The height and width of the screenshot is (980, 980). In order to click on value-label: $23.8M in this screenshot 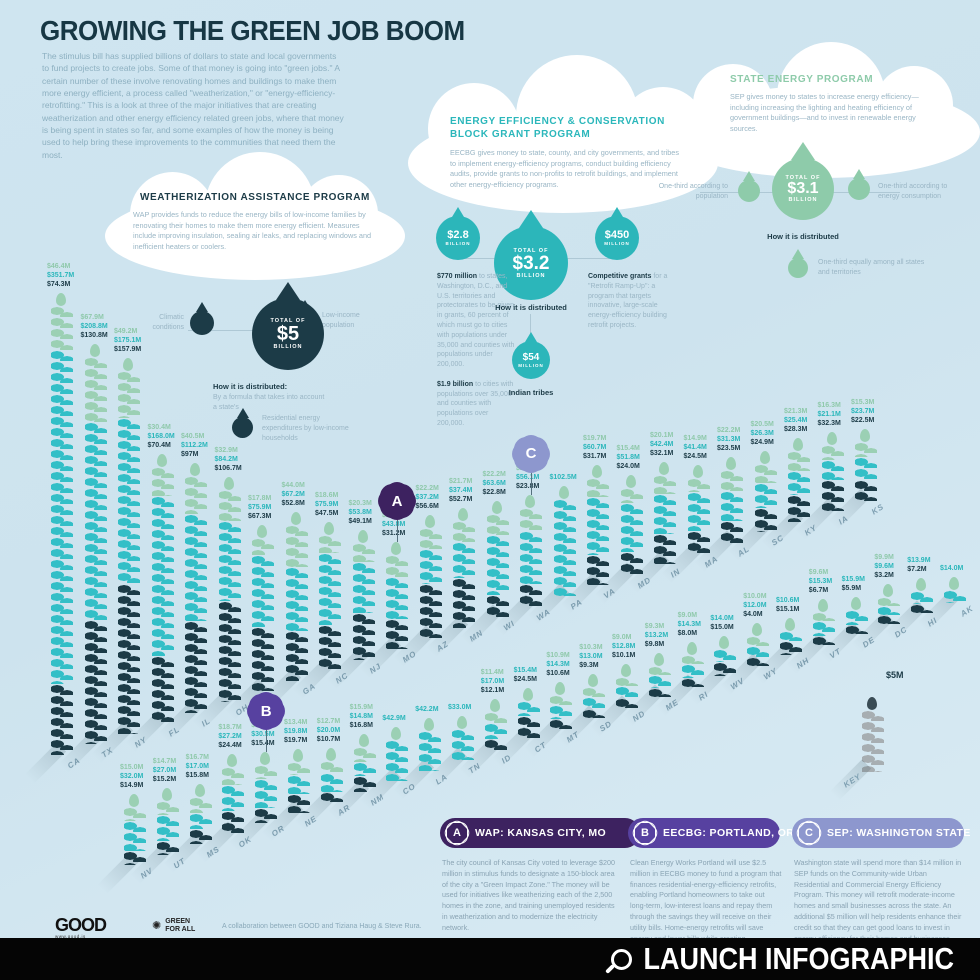, I will do `click(528, 486)`.